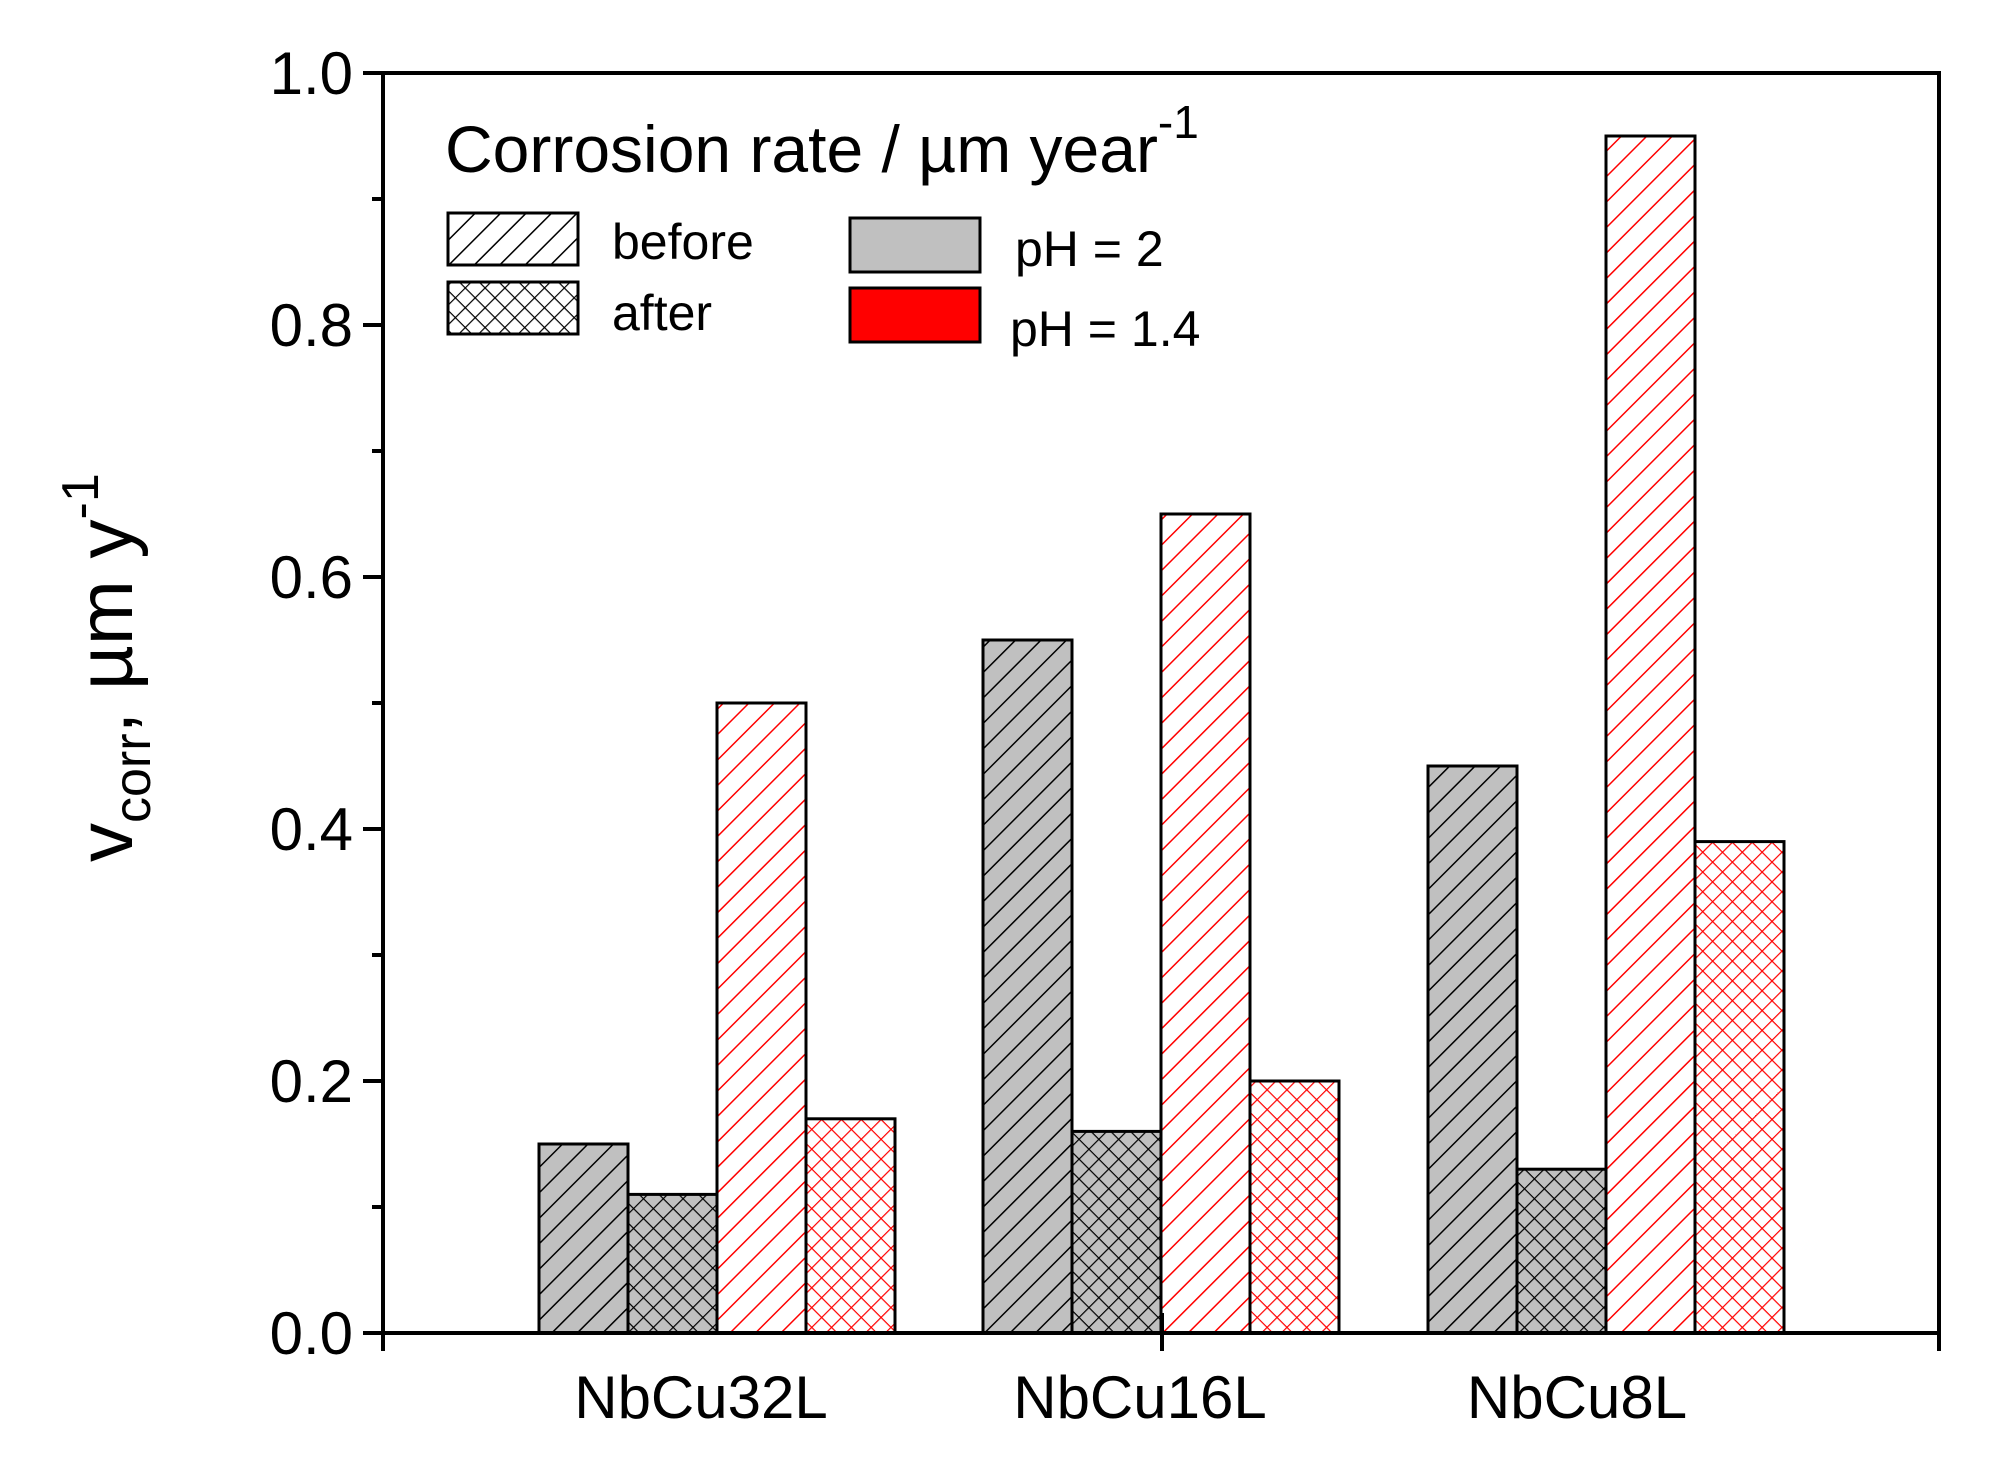 The height and width of the screenshot is (1476, 1998). What do you see at coordinates (311, 1081) in the screenshot?
I see `y-tick-label: 0.2` at bounding box center [311, 1081].